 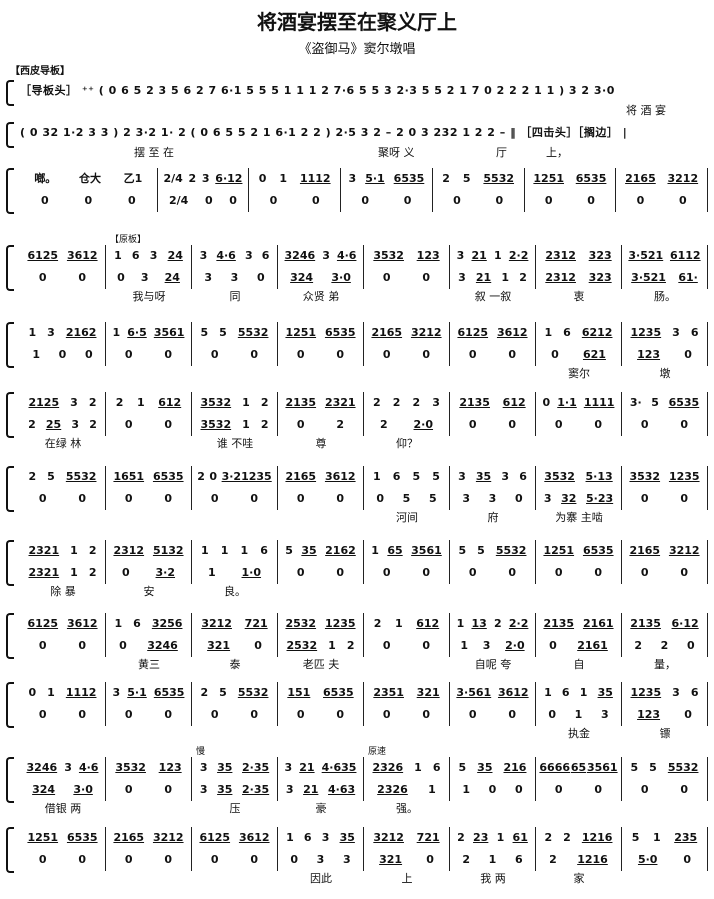 I want to click on lyric: 叙 一叙, so click(x=493, y=297).